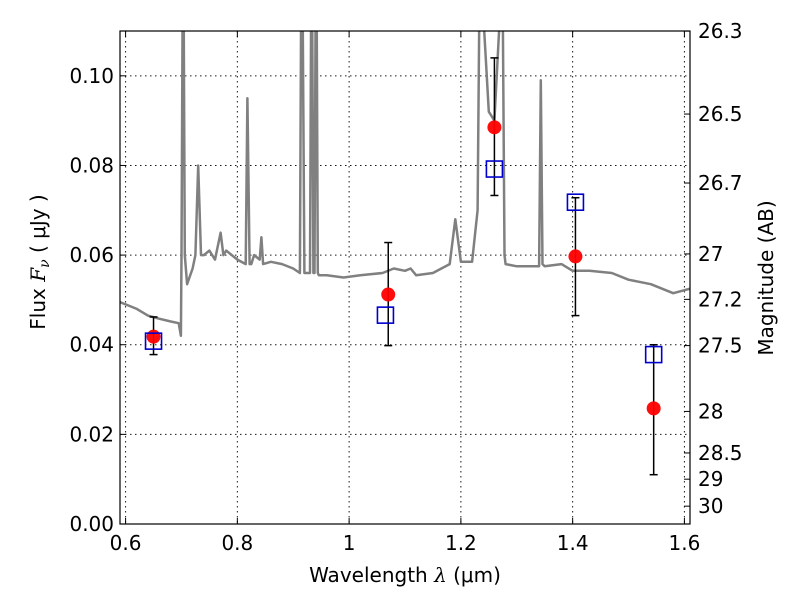 The width and height of the screenshot is (800, 600). What do you see at coordinates (720, 346) in the screenshot?
I see `y2-tick-label: 27.5` at bounding box center [720, 346].